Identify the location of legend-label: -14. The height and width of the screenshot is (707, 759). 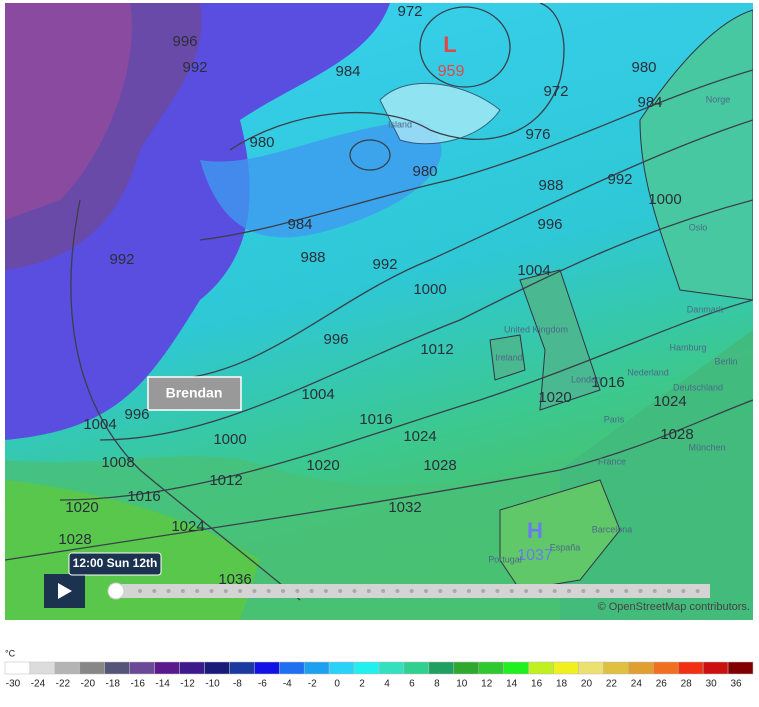
(162, 684).